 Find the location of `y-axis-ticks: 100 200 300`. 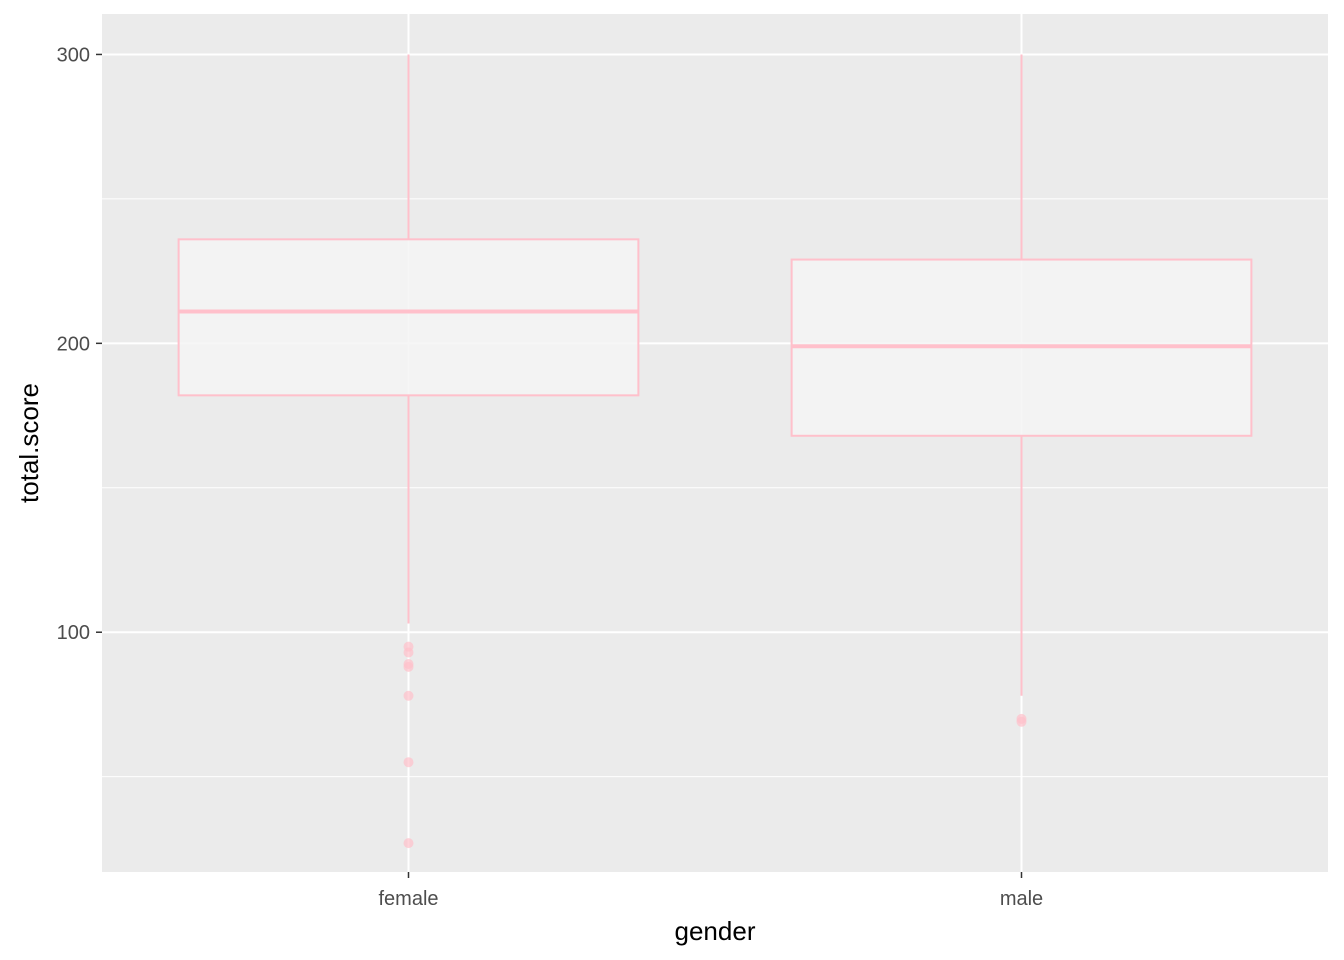

y-axis-ticks: 100 200 300 is located at coordinates (79, 344).